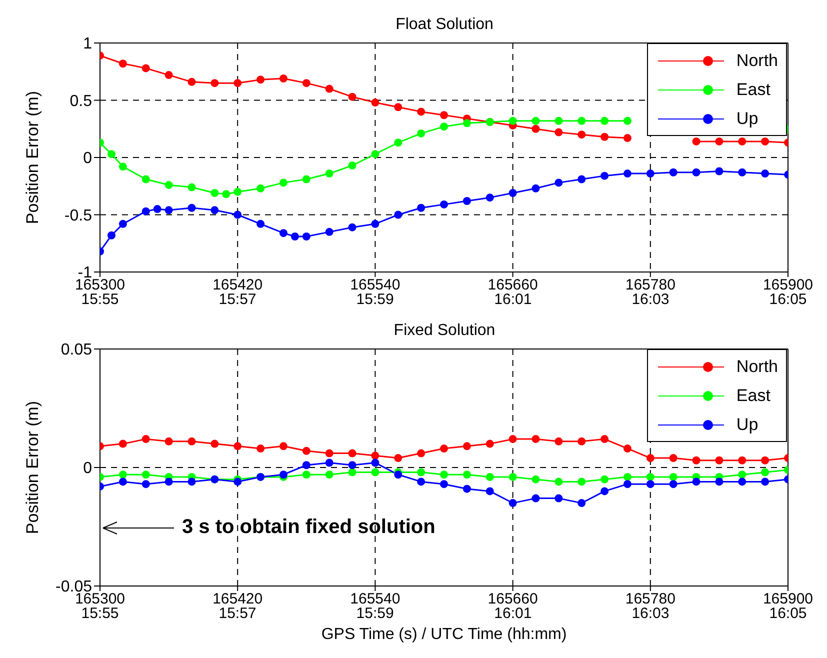 This screenshot has width=827, height=658. What do you see at coordinates (788, 285) in the screenshot?
I see `x-tick-label: 165900` at bounding box center [788, 285].